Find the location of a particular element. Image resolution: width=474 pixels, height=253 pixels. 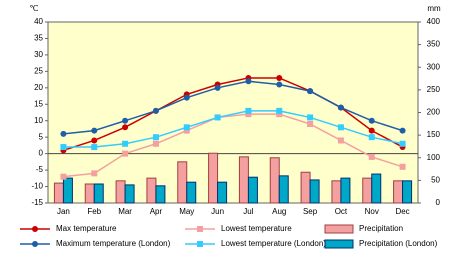

legend-label: Precipitation (London) is located at coordinates (398, 243).